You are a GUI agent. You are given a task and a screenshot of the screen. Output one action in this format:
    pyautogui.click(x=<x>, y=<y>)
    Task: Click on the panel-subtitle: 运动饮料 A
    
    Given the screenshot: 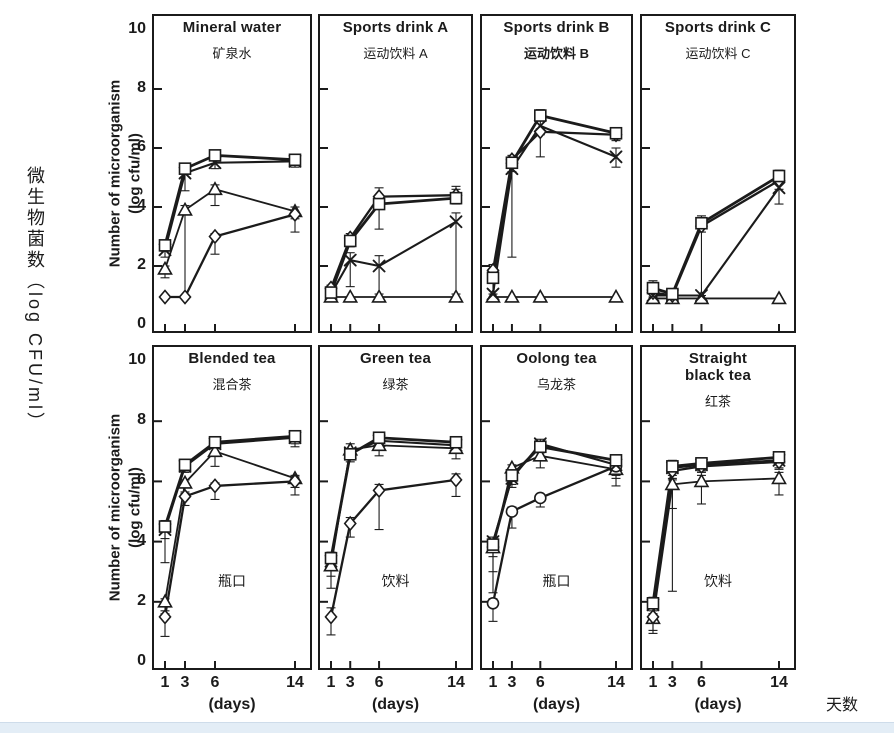 What is the action you would take?
    pyautogui.click(x=395, y=53)
    